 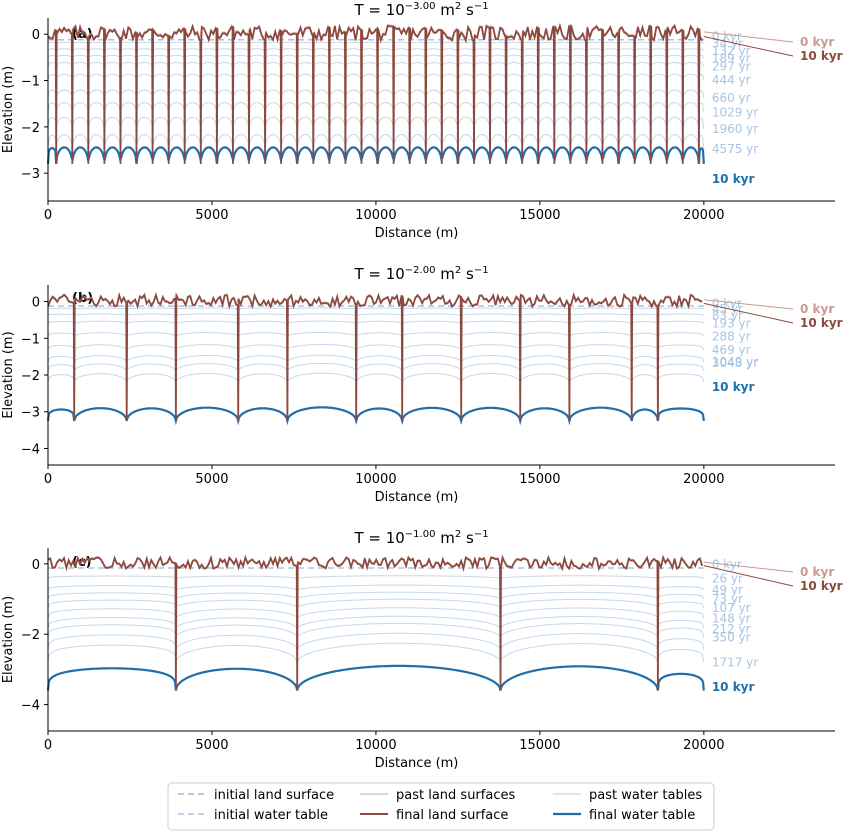 I want to click on chart-title-part: −3.00, so click(x=420, y=6).